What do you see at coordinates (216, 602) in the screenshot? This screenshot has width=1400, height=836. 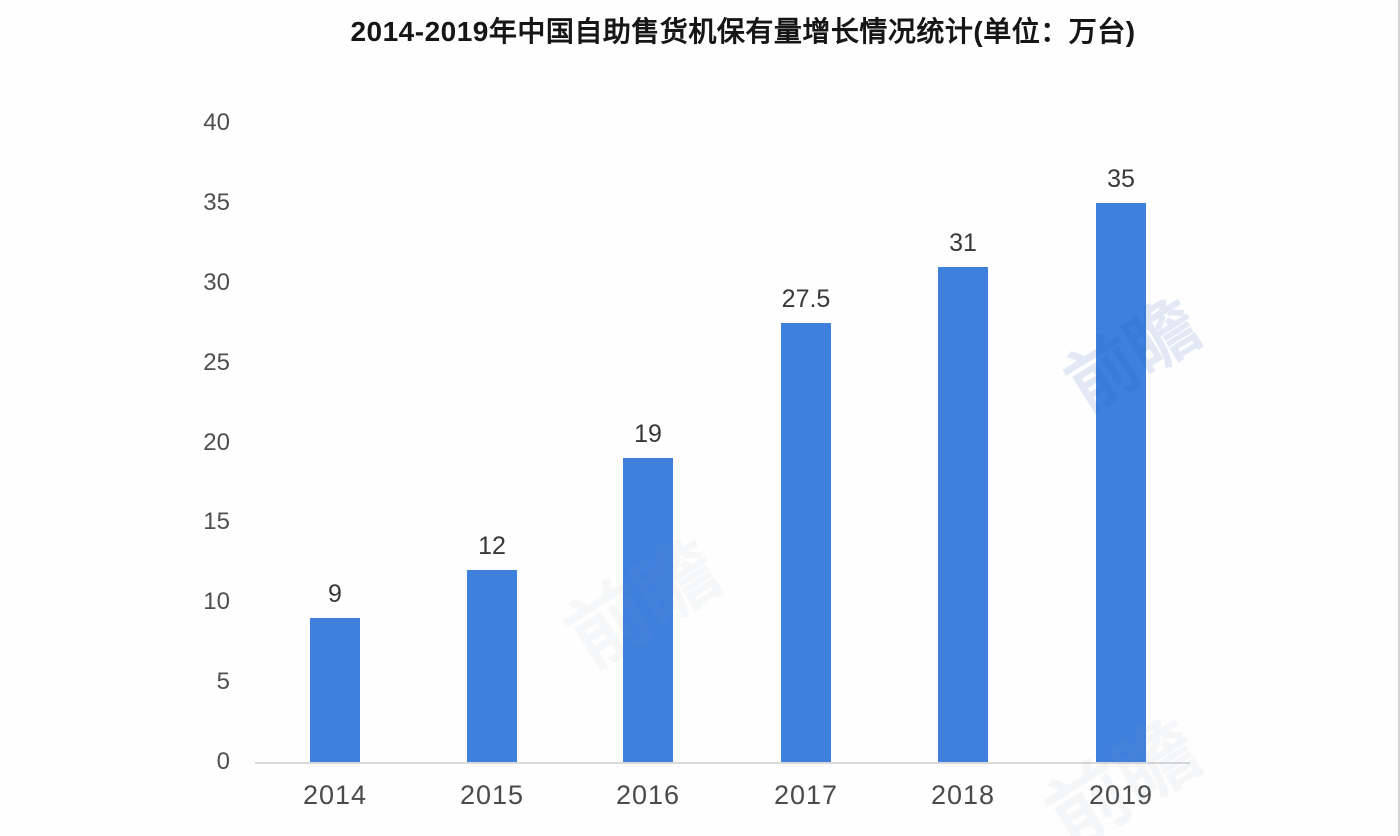 I see `y-tick-label: 10` at bounding box center [216, 602].